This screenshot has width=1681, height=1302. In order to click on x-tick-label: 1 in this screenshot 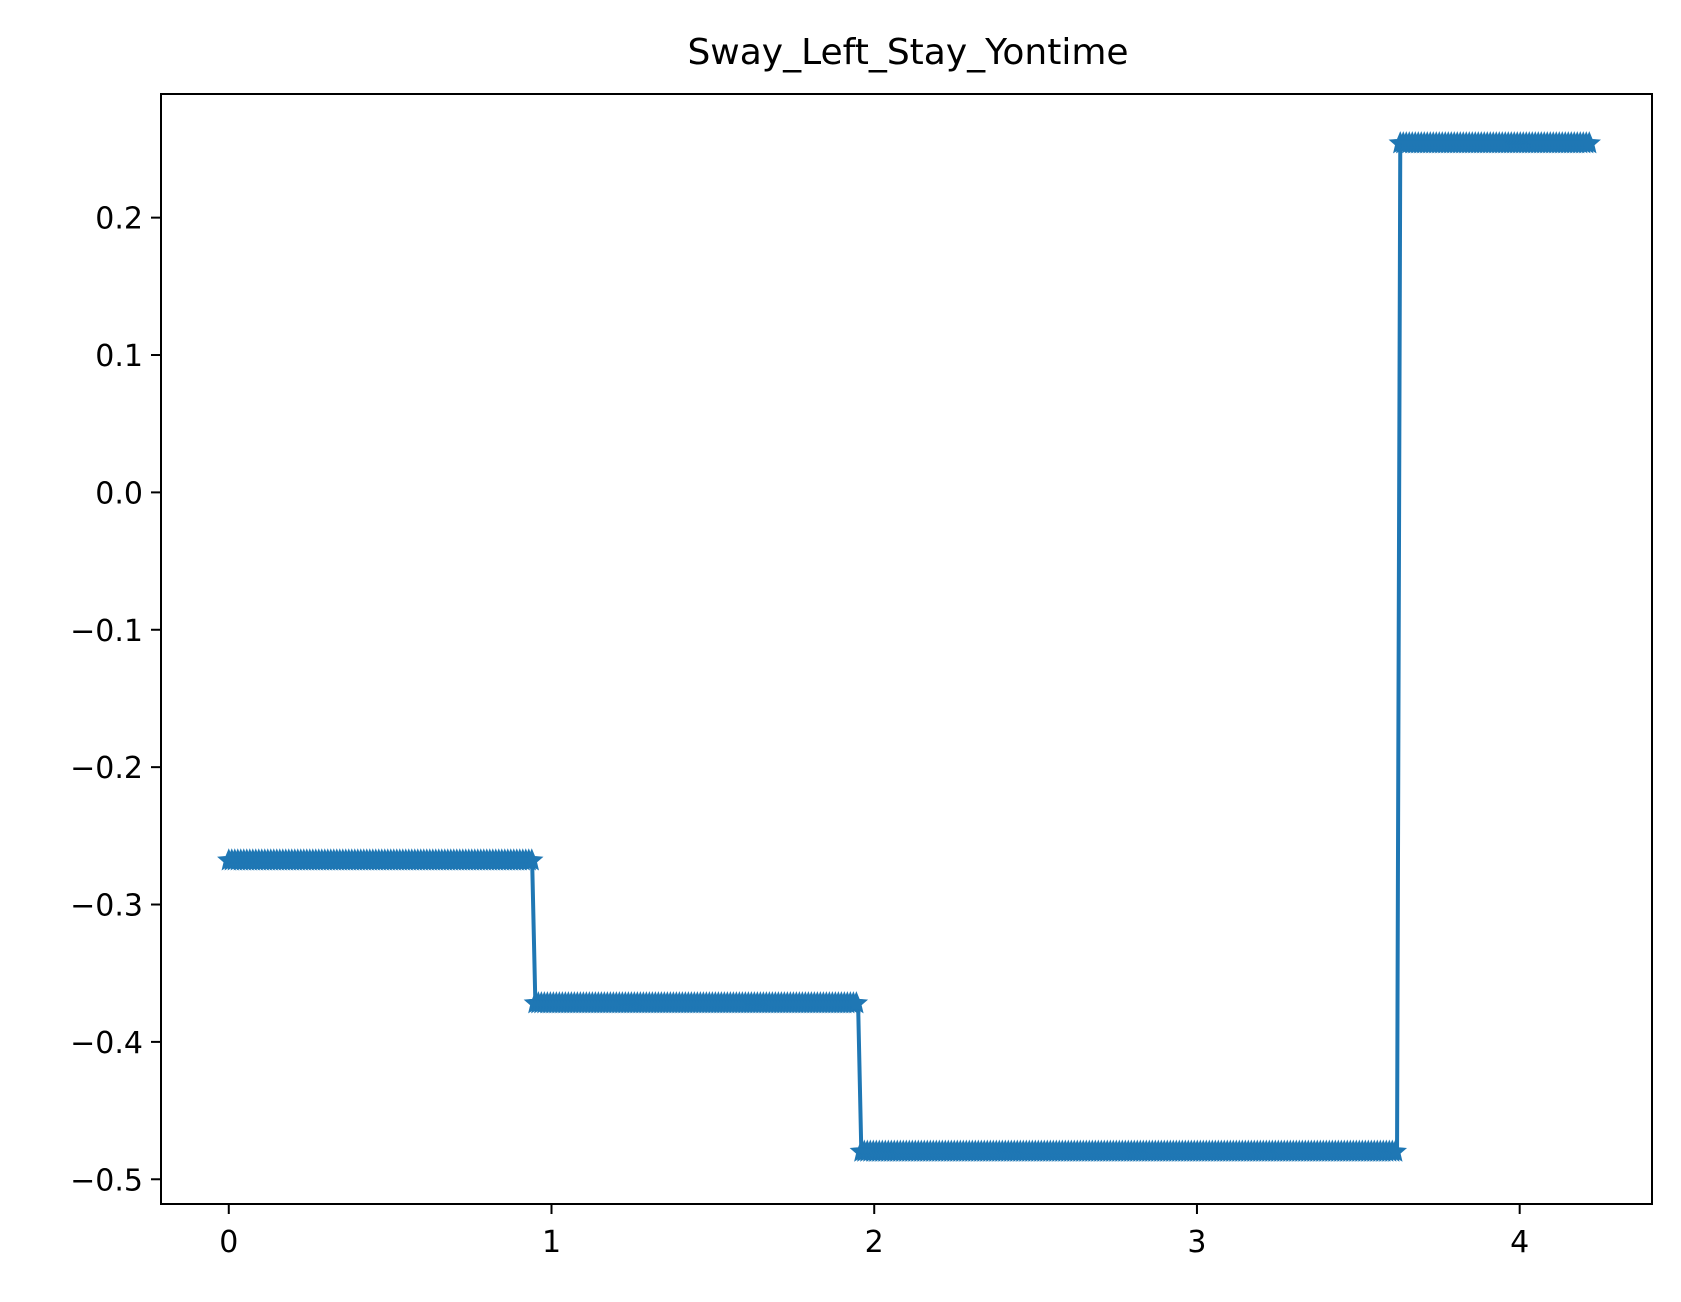, I will do `click(551, 1242)`.